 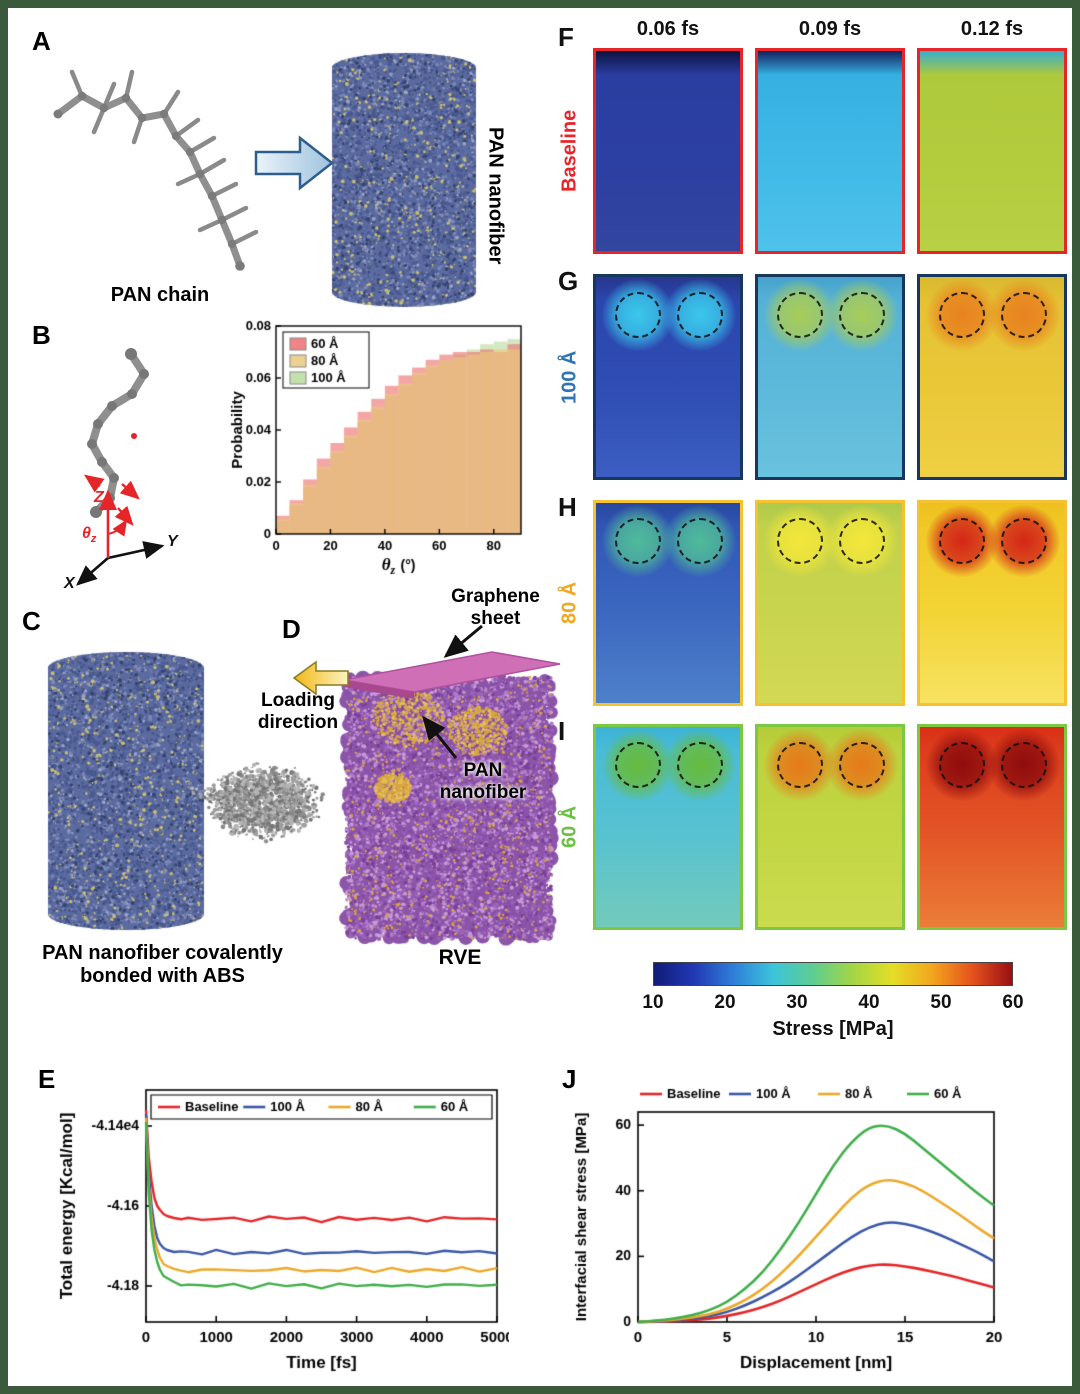 I want to click on graphene-pointer-arrow, so click(x=463, y=641).